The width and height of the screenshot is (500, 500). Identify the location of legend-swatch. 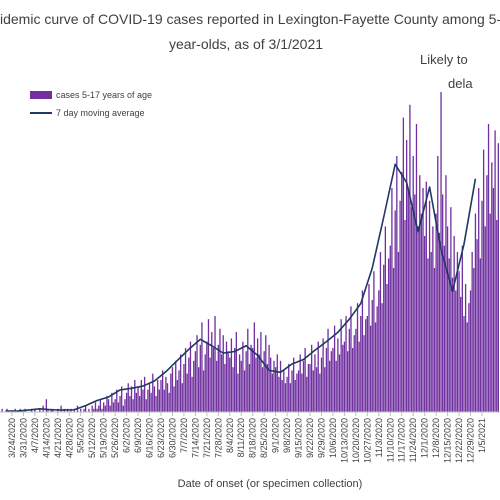
(41, 95).